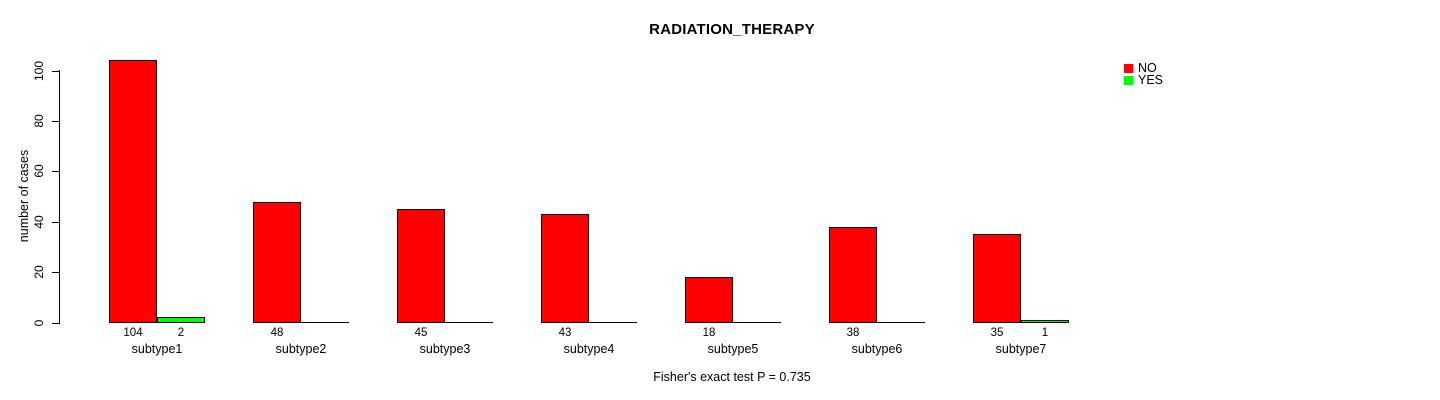 This screenshot has width=1440, height=400. What do you see at coordinates (1045, 321) in the screenshot?
I see `bar-yes-subtype7` at bounding box center [1045, 321].